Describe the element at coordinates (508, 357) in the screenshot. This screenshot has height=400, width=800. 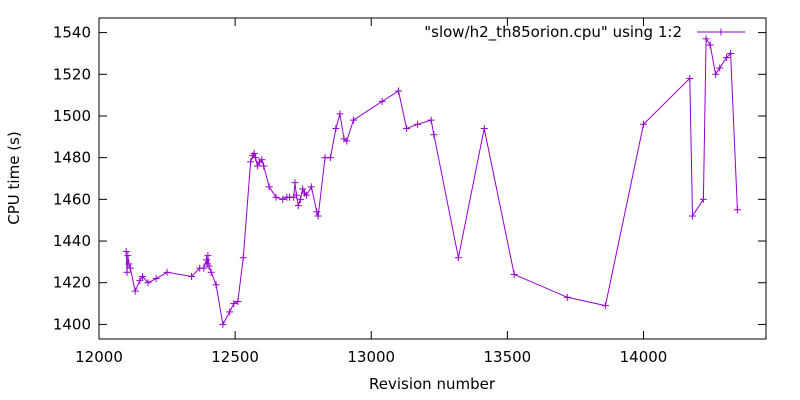
I see `x-tick-label: 13500` at that location.